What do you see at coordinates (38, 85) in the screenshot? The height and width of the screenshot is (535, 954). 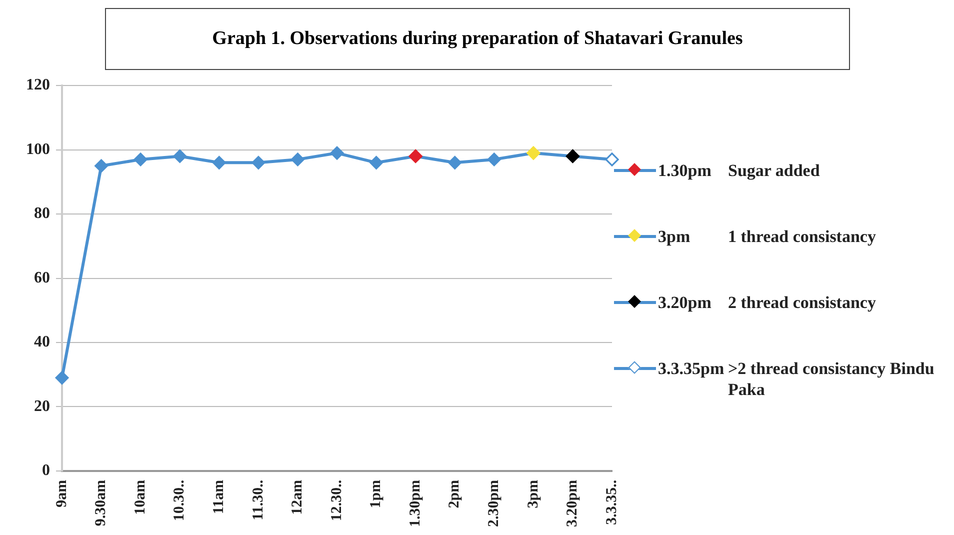 I see `y-tick-label: 120` at bounding box center [38, 85].